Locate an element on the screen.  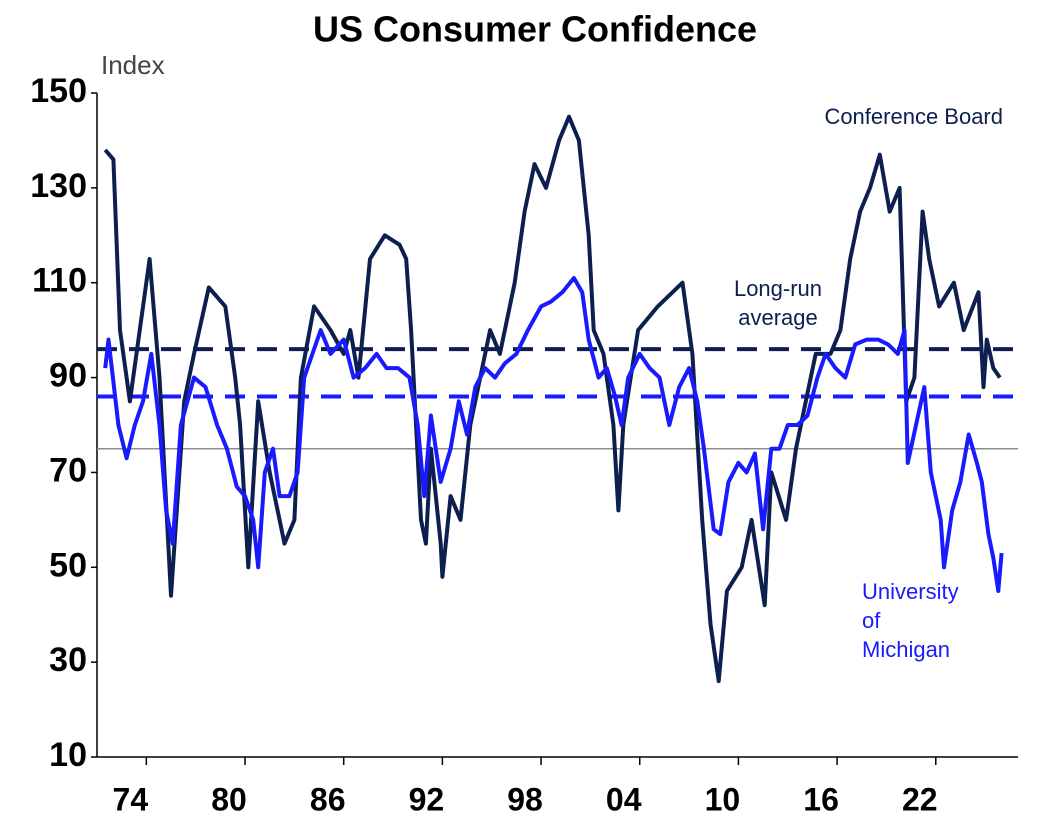
annotation: Michigan is located at coordinates (906, 649).